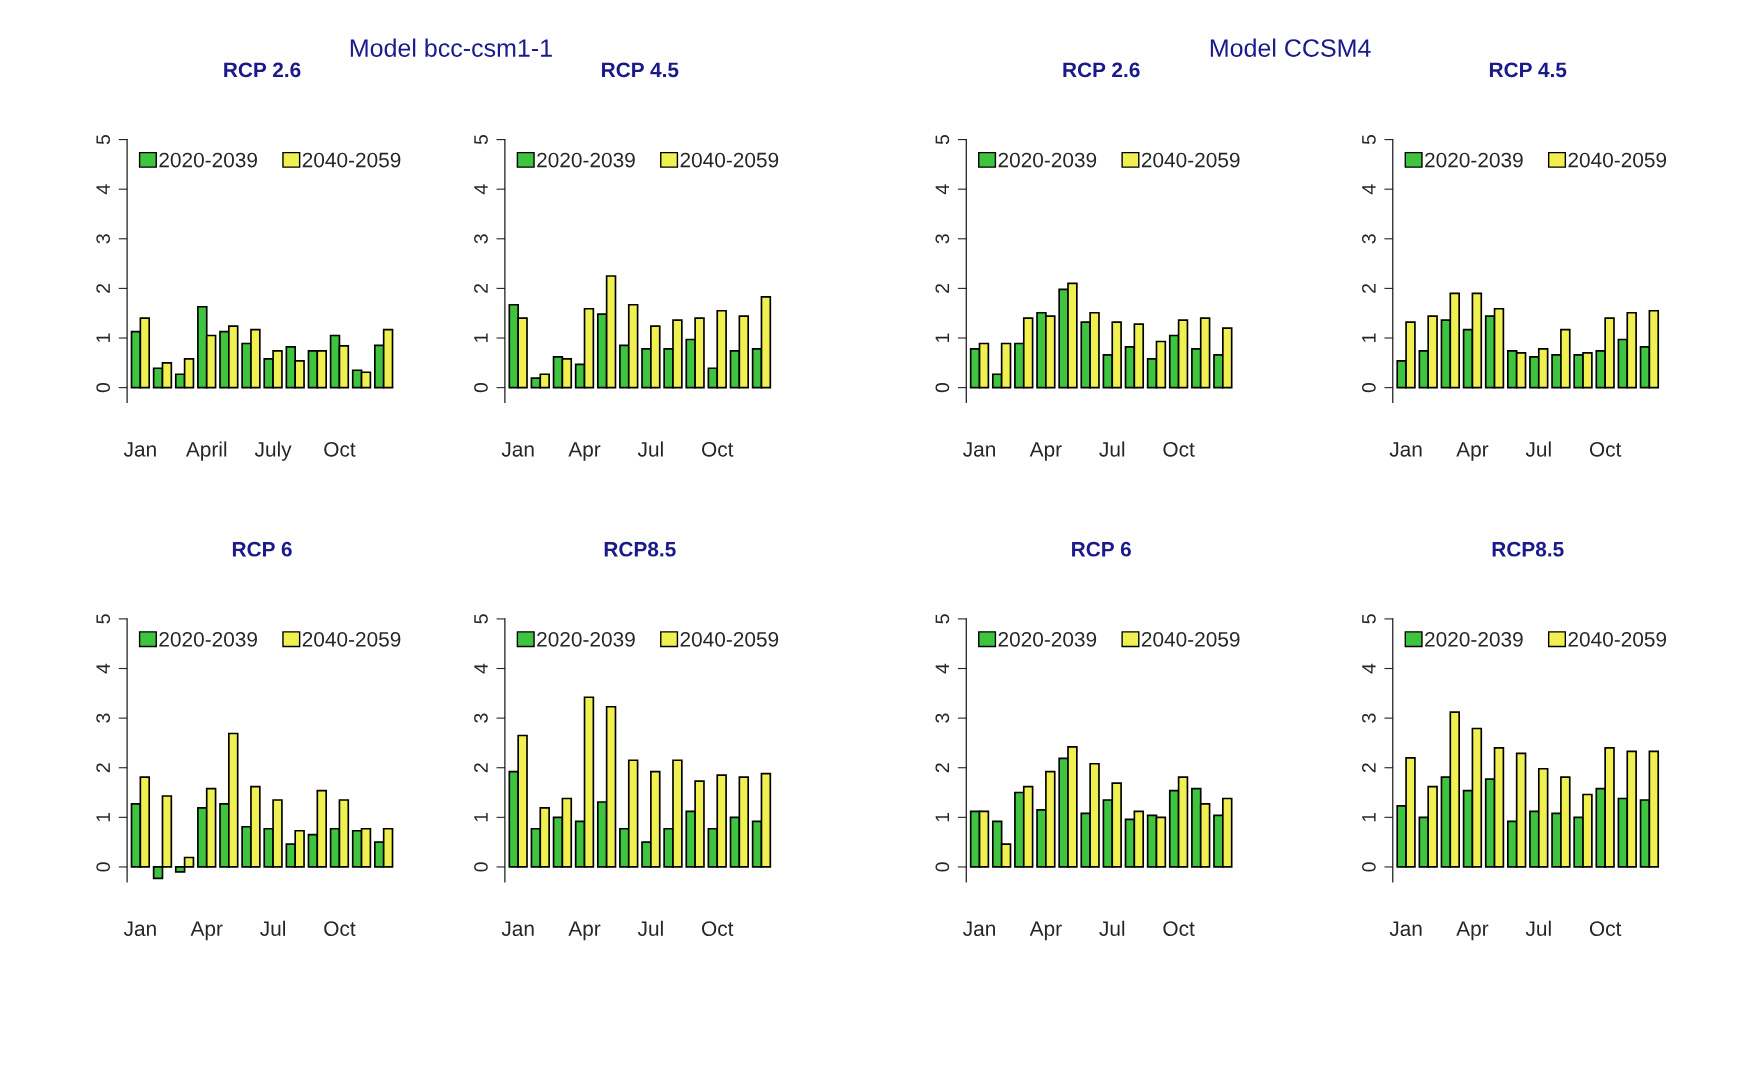 This screenshot has width=1741, height=1082. What do you see at coordinates (273, 451) in the screenshot?
I see `x-tick-label: July` at bounding box center [273, 451].